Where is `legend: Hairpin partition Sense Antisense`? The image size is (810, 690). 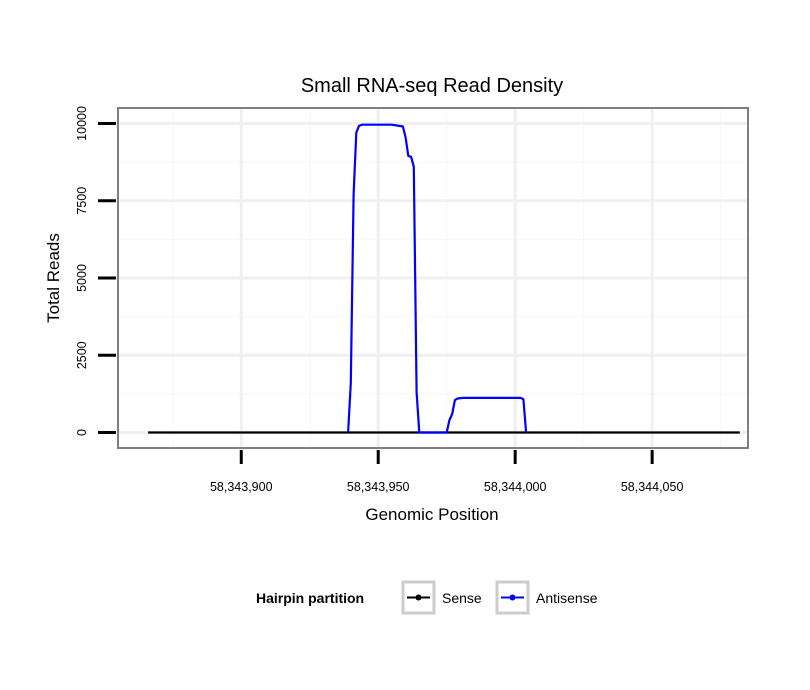
legend: Hairpin partition Sense Antisense is located at coordinates (427, 597).